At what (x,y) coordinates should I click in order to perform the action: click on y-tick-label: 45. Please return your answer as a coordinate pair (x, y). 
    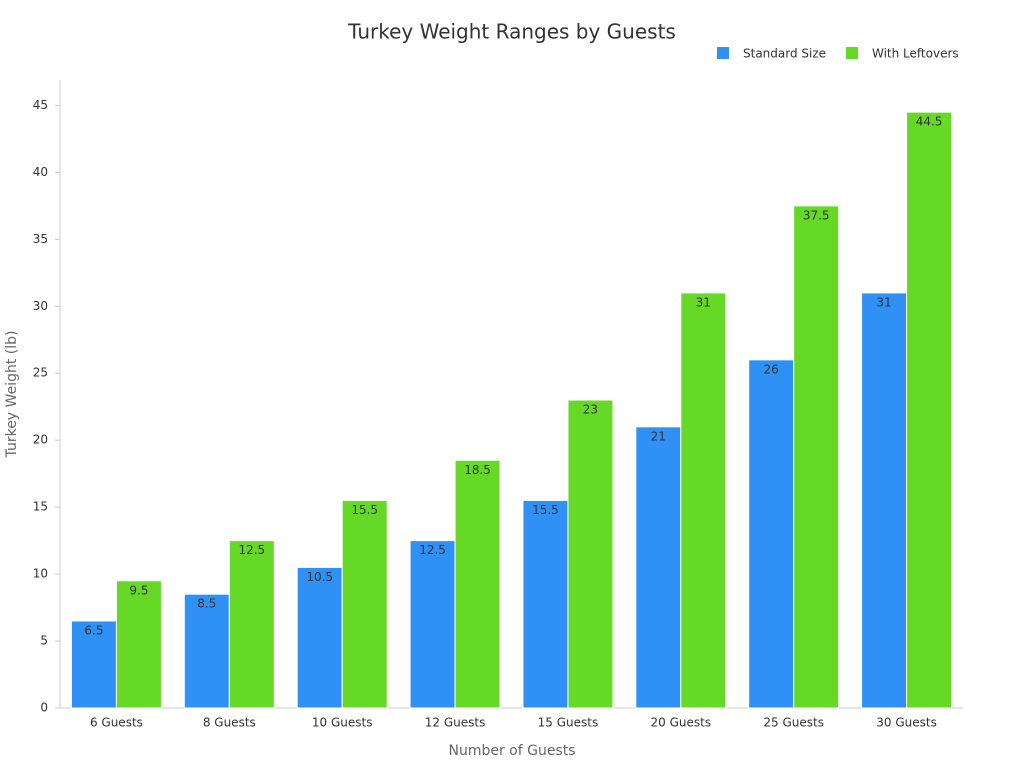
    Looking at the image, I should click on (40, 105).